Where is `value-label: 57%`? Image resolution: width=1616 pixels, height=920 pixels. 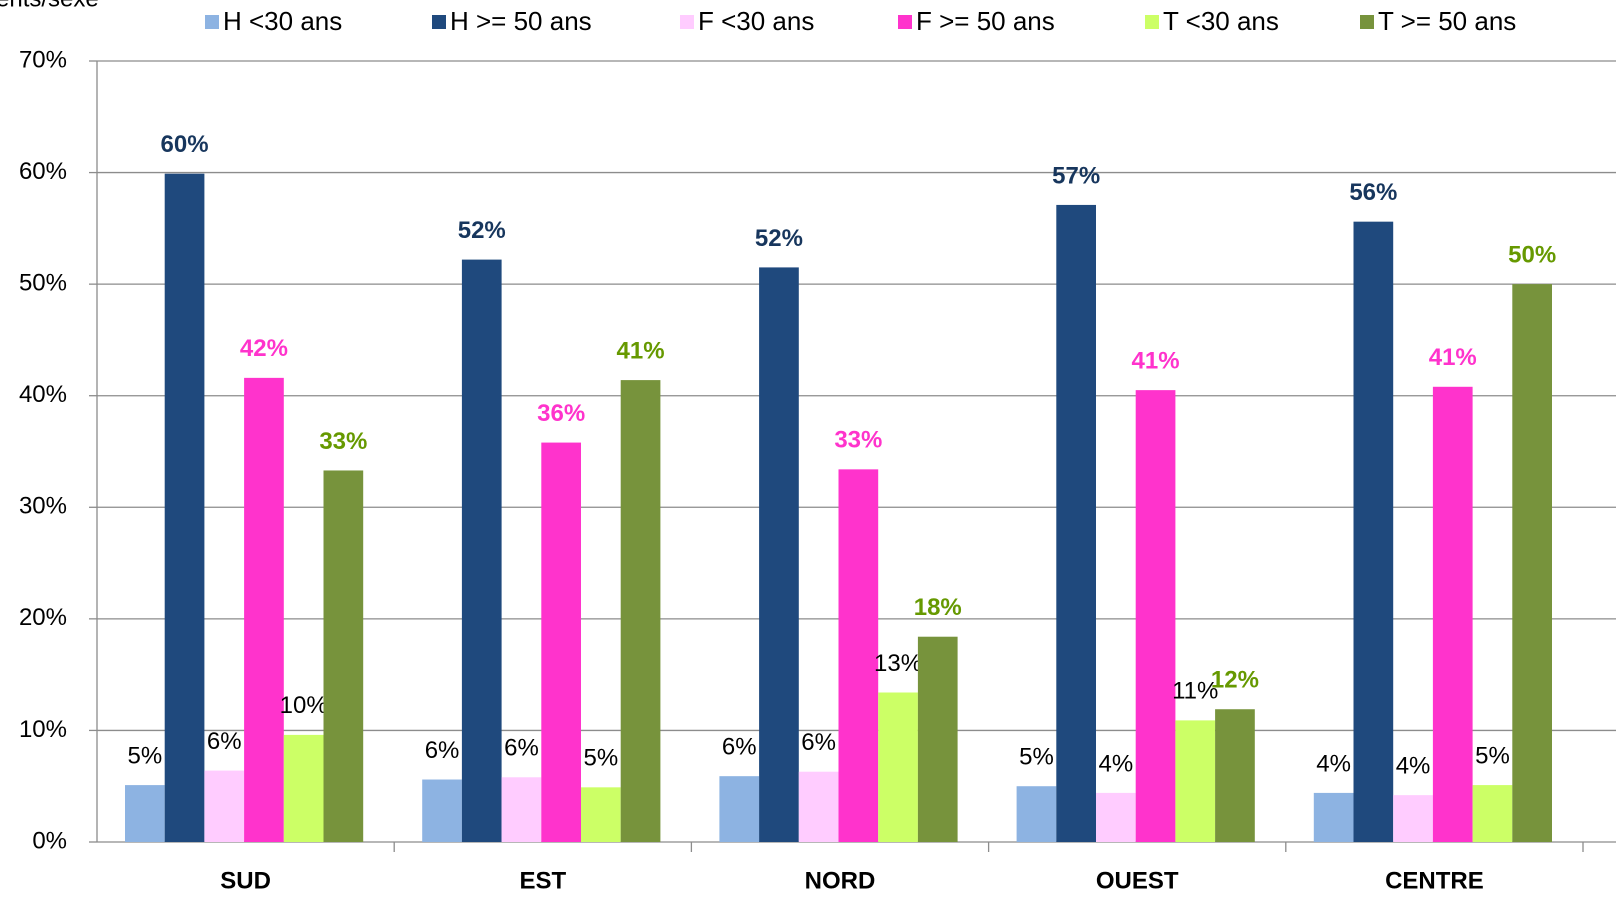
value-label: 57% is located at coordinates (1076, 175).